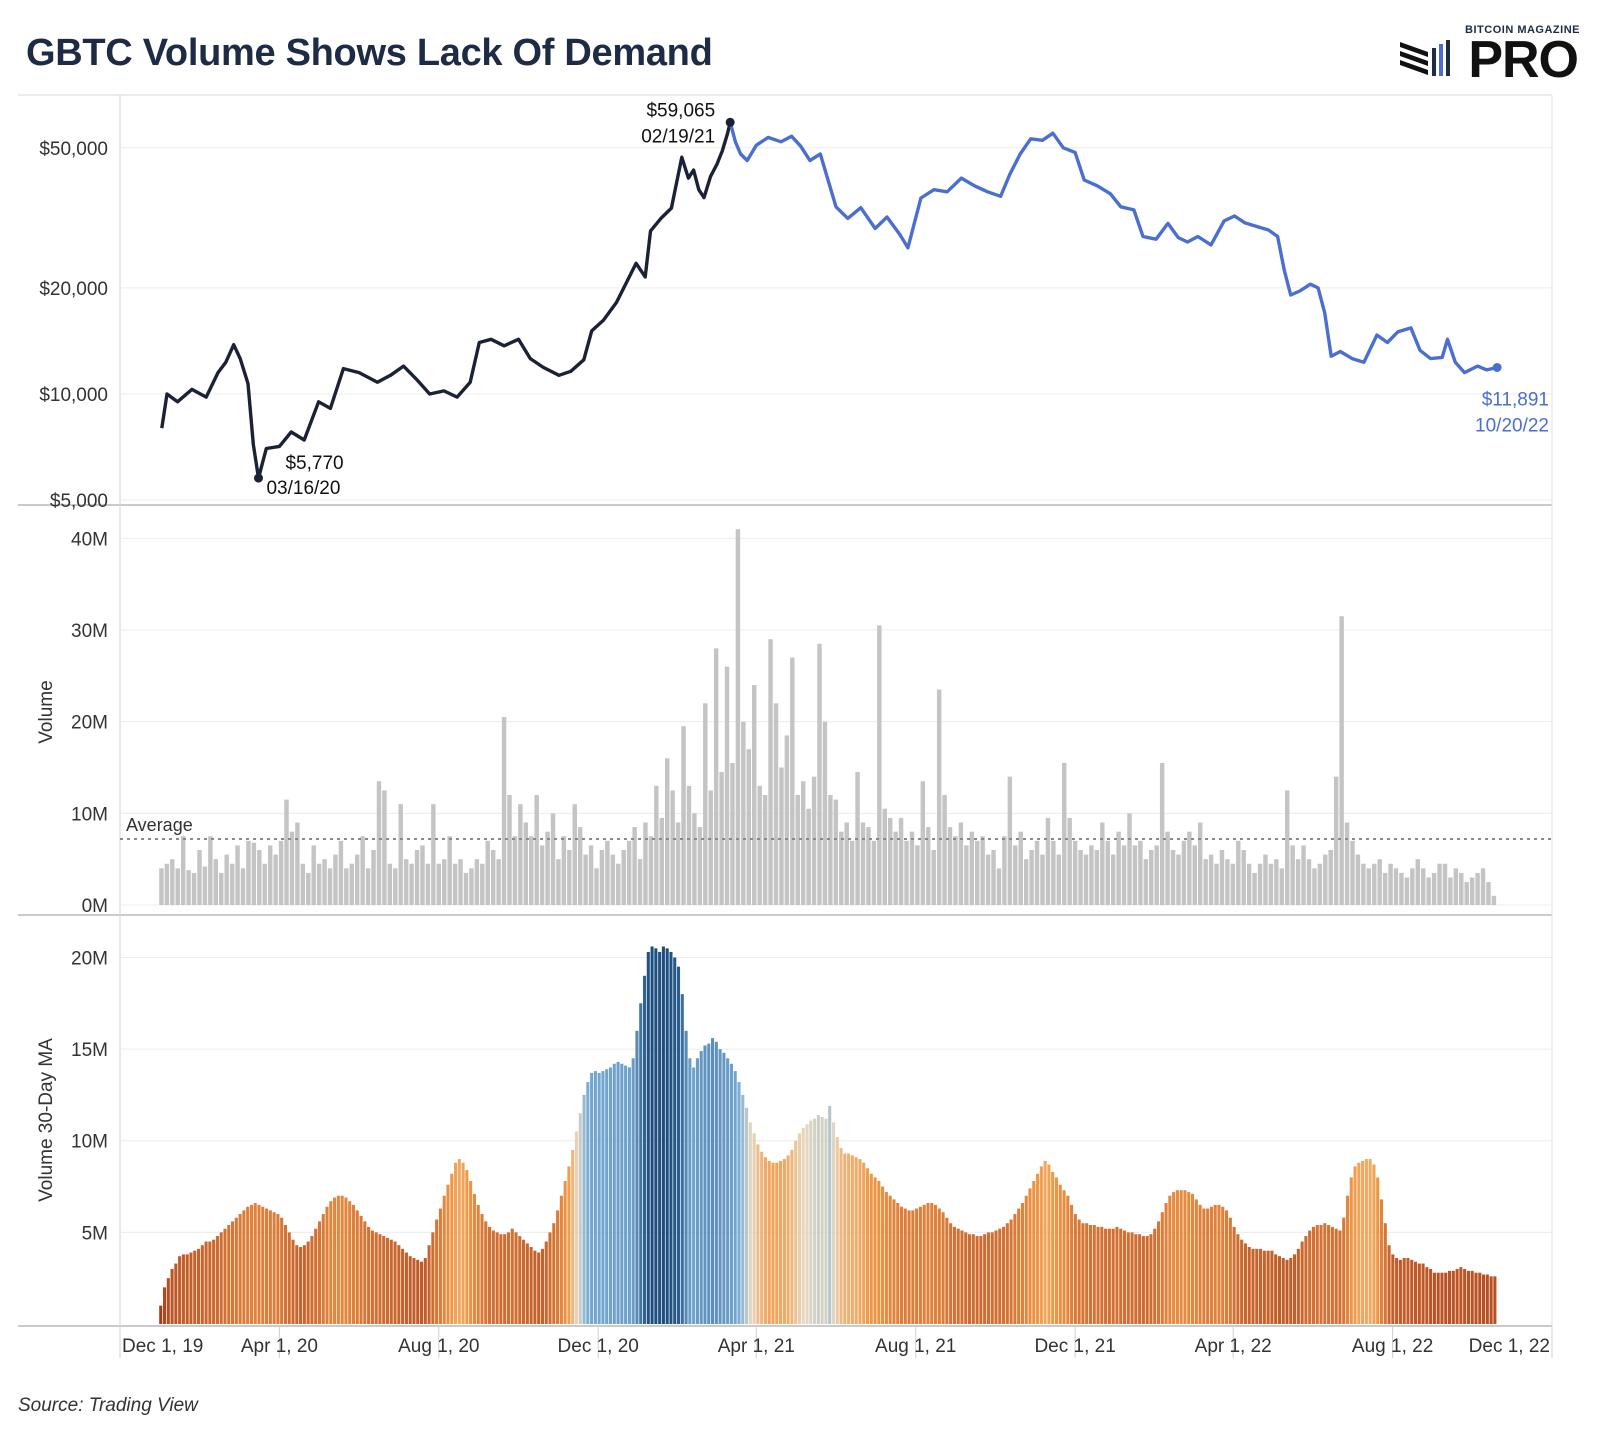  Describe the element at coordinates (89, 958) in the screenshot. I see `ma-tick-label: 20M` at that location.